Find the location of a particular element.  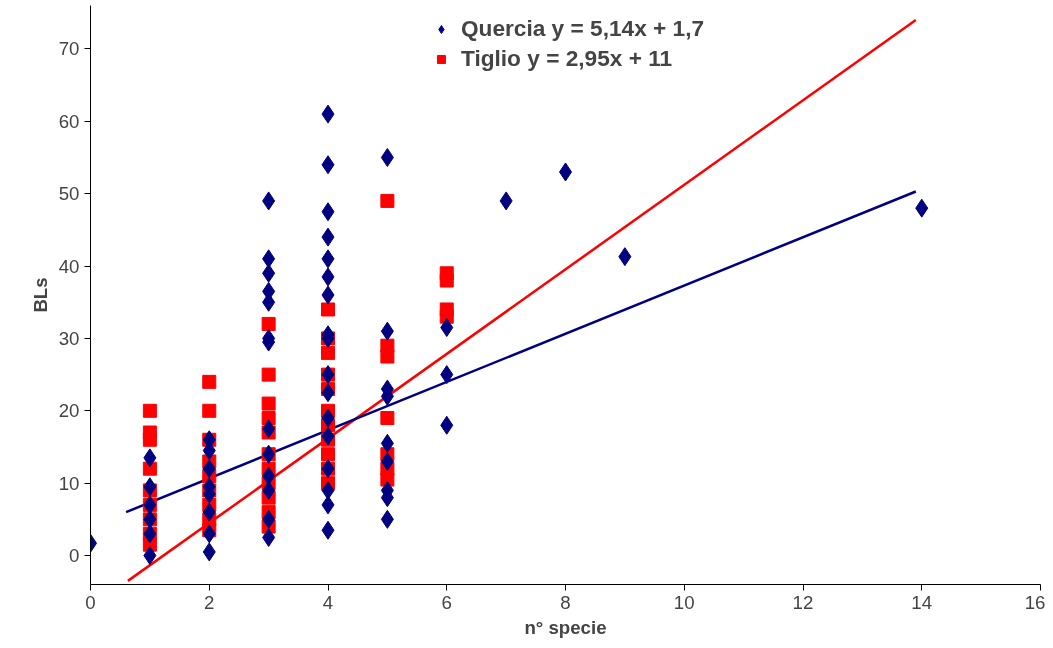

y-tick-label: 10 is located at coordinates (69, 483).